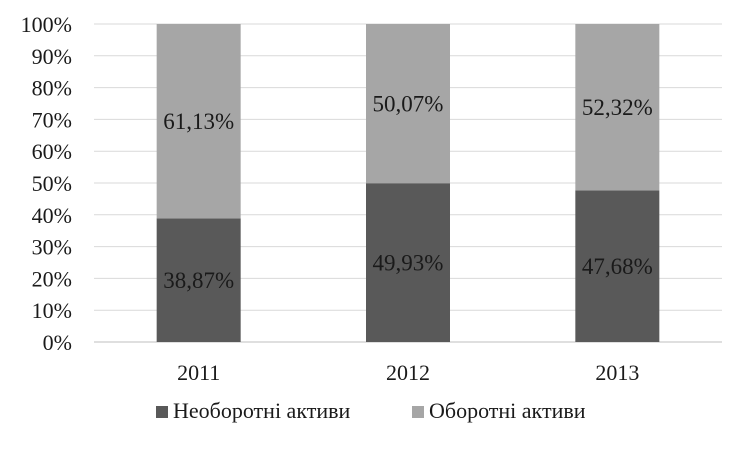 The image size is (750, 450). Describe the element at coordinates (52, 278) in the screenshot. I see `y-tick-label: 20%` at that location.